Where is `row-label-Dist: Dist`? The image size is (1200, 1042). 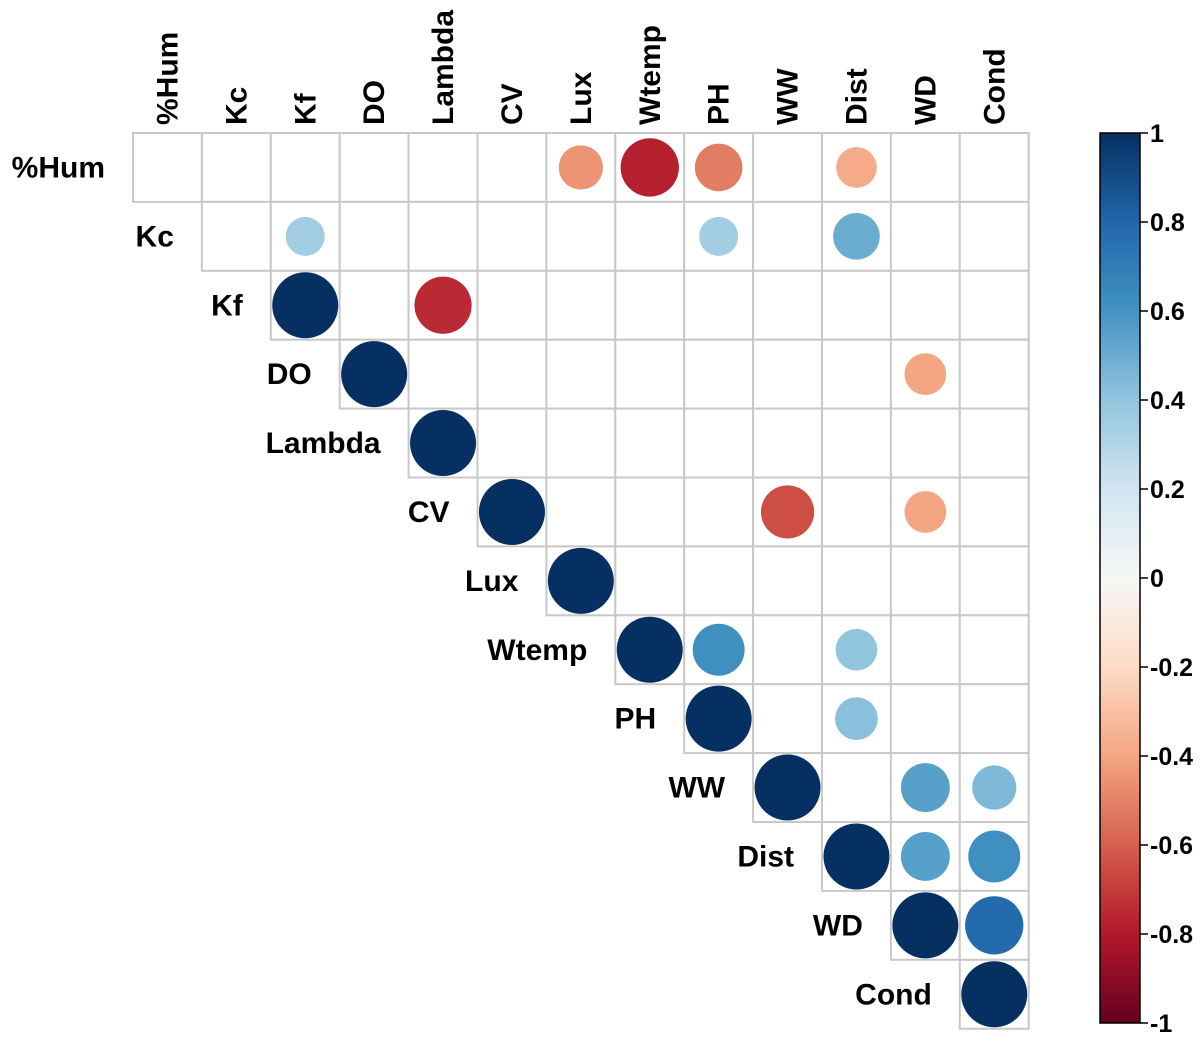 row-label-Dist: Dist is located at coordinates (765, 856).